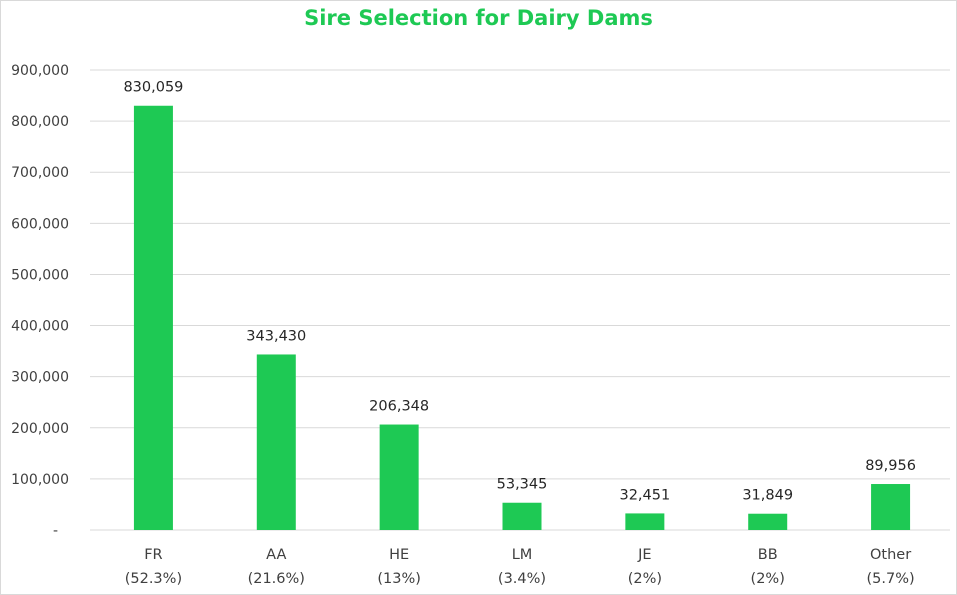 The width and height of the screenshot is (957, 595). Describe the element at coordinates (40, 275) in the screenshot. I see `y-tick-label: 500,000` at that location.